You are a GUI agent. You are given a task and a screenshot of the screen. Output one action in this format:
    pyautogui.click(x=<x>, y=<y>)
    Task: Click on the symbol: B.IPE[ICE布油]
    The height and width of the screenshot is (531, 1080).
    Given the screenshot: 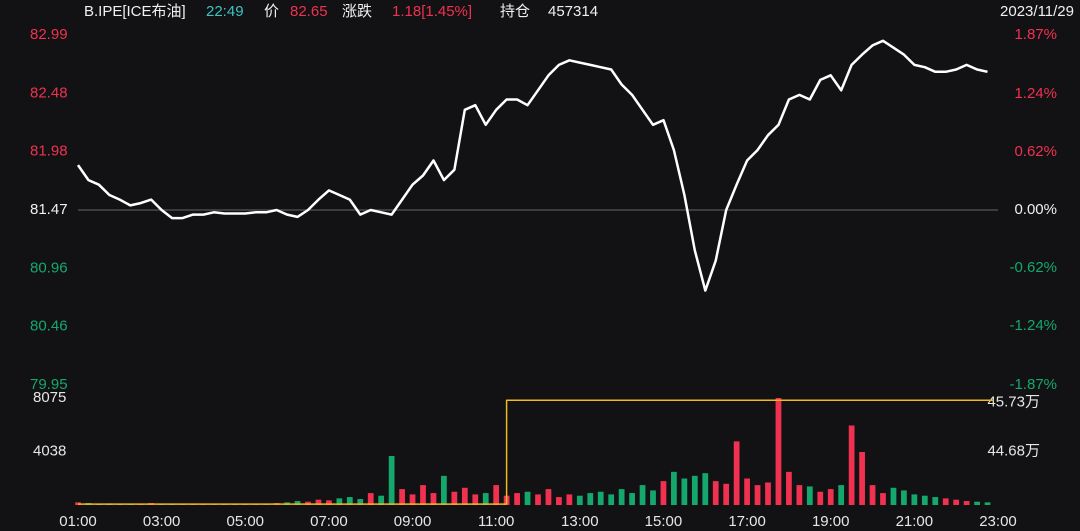 What is the action you would take?
    pyautogui.click(x=135, y=11)
    